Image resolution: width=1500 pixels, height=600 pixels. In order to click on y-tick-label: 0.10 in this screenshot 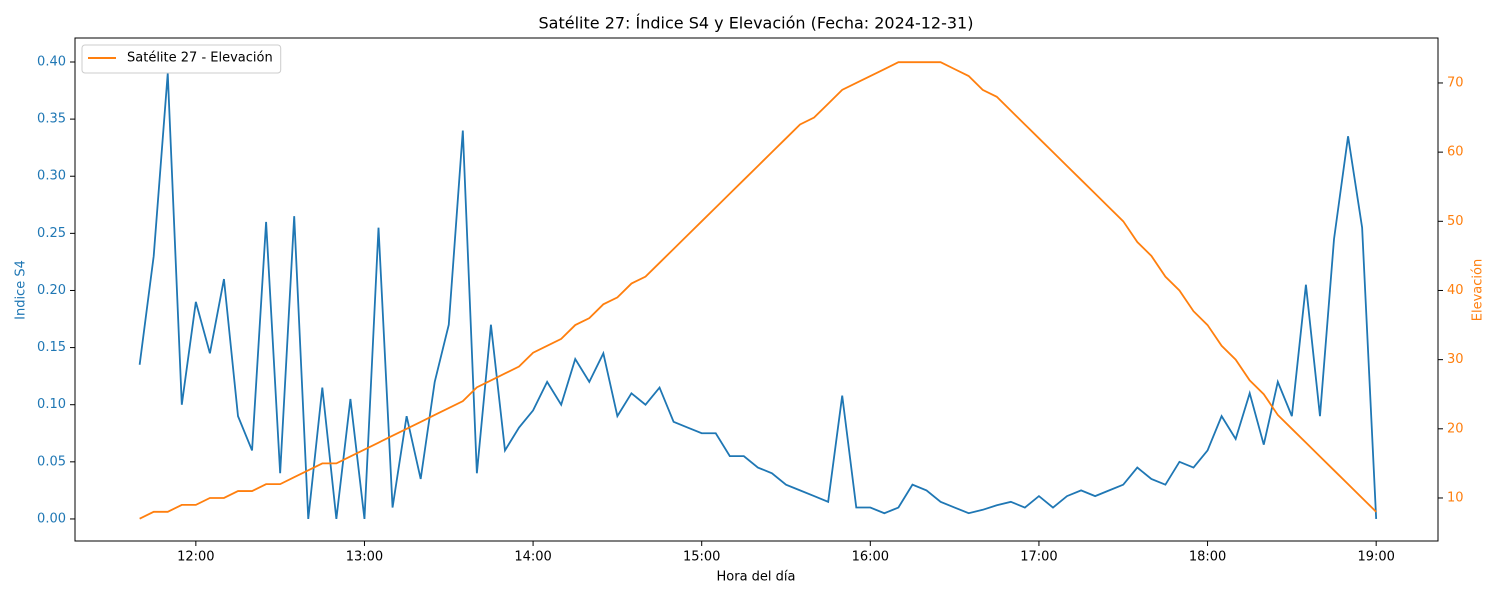, I will do `click(51, 404)`.